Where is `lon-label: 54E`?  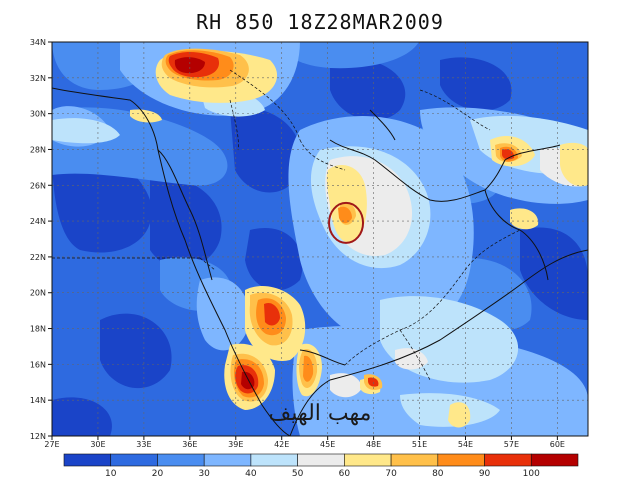
lon-label: 54E is located at coordinates (465, 444).